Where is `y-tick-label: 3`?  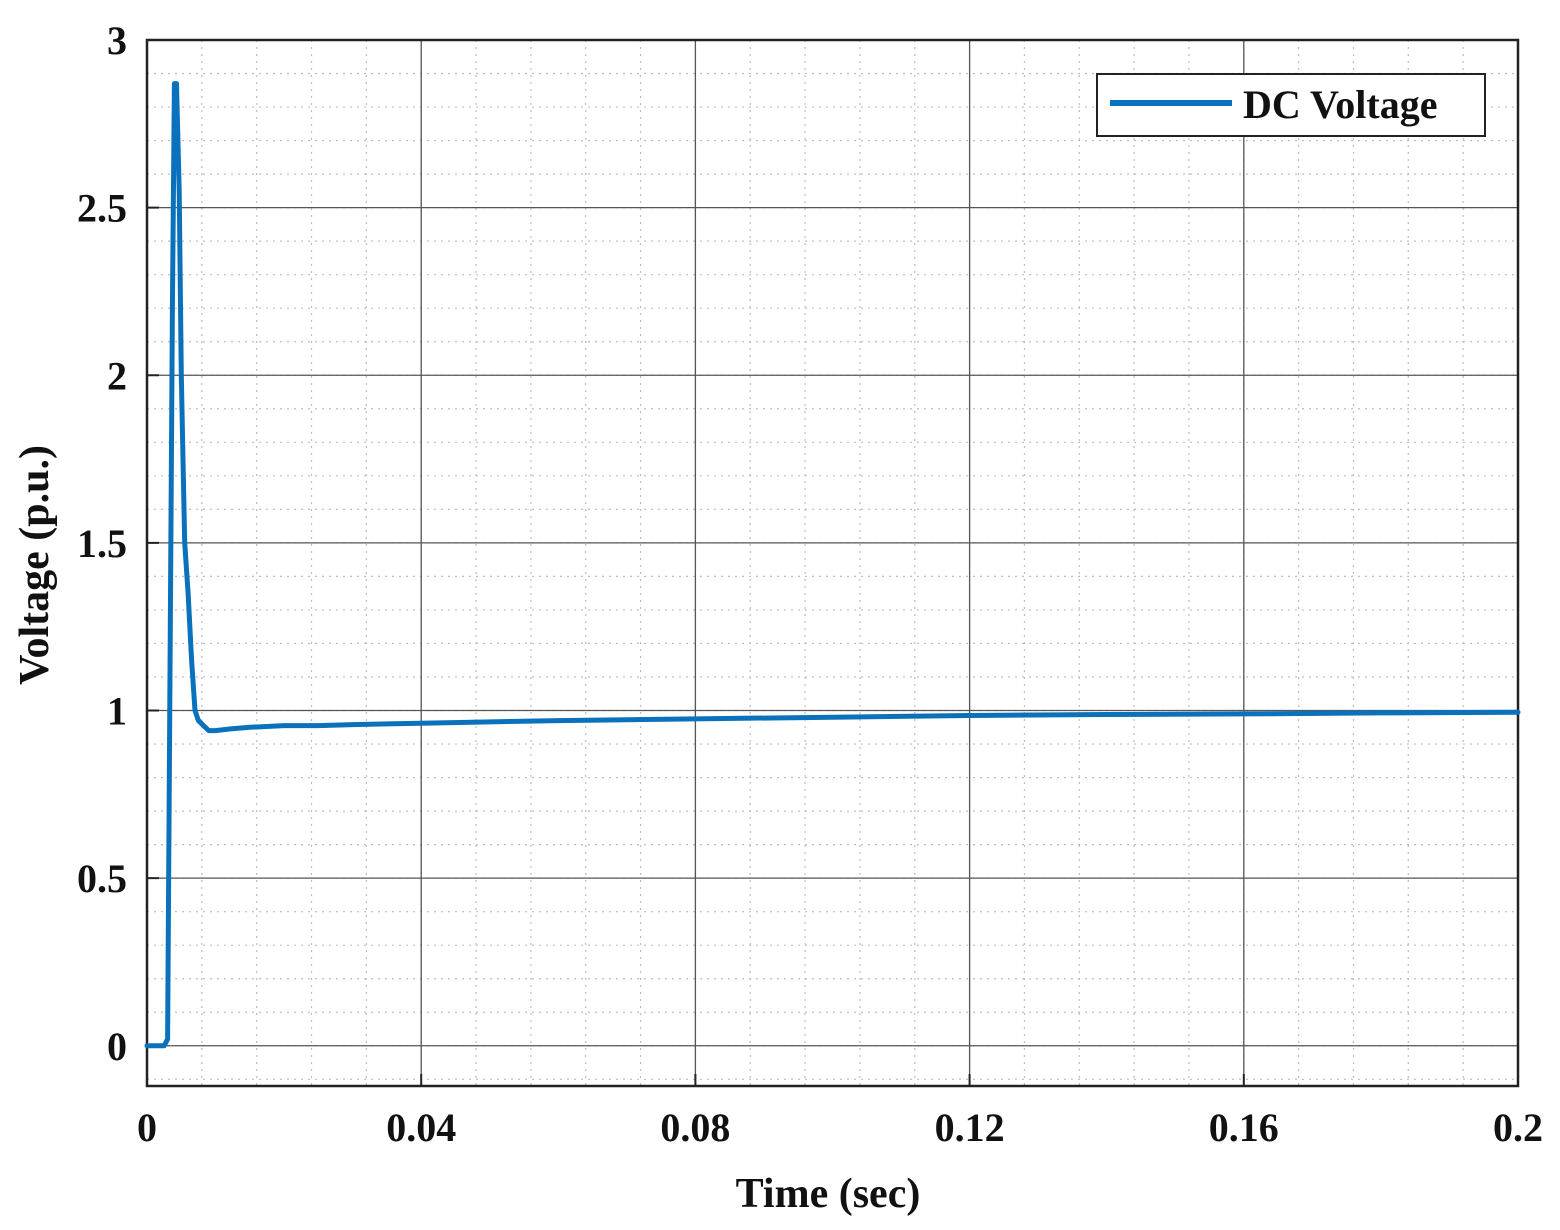 y-tick-label: 3 is located at coordinates (117, 40).